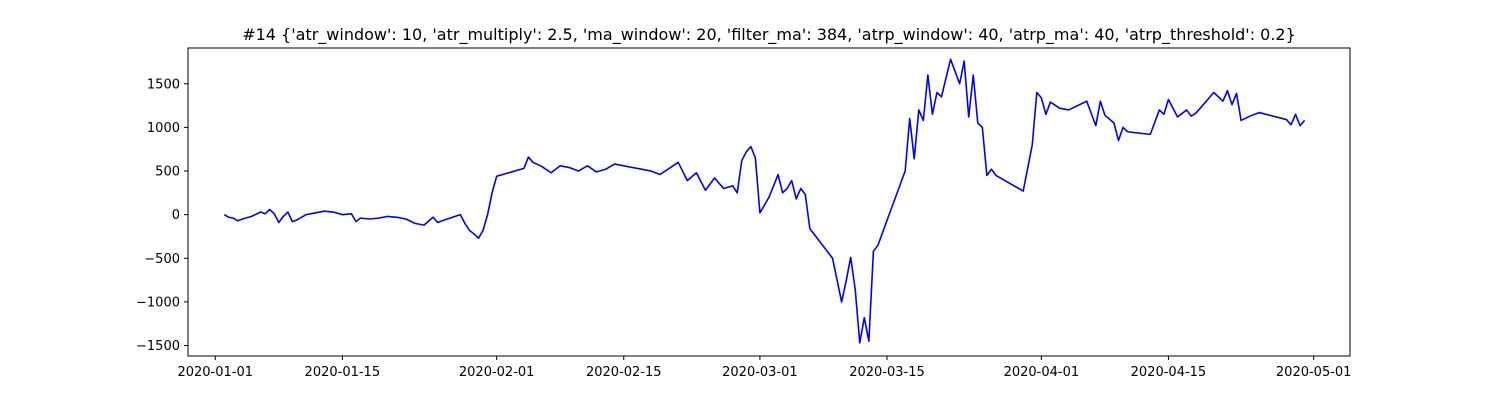  I want to click on y-tick-label: 500, so click(167, 172).